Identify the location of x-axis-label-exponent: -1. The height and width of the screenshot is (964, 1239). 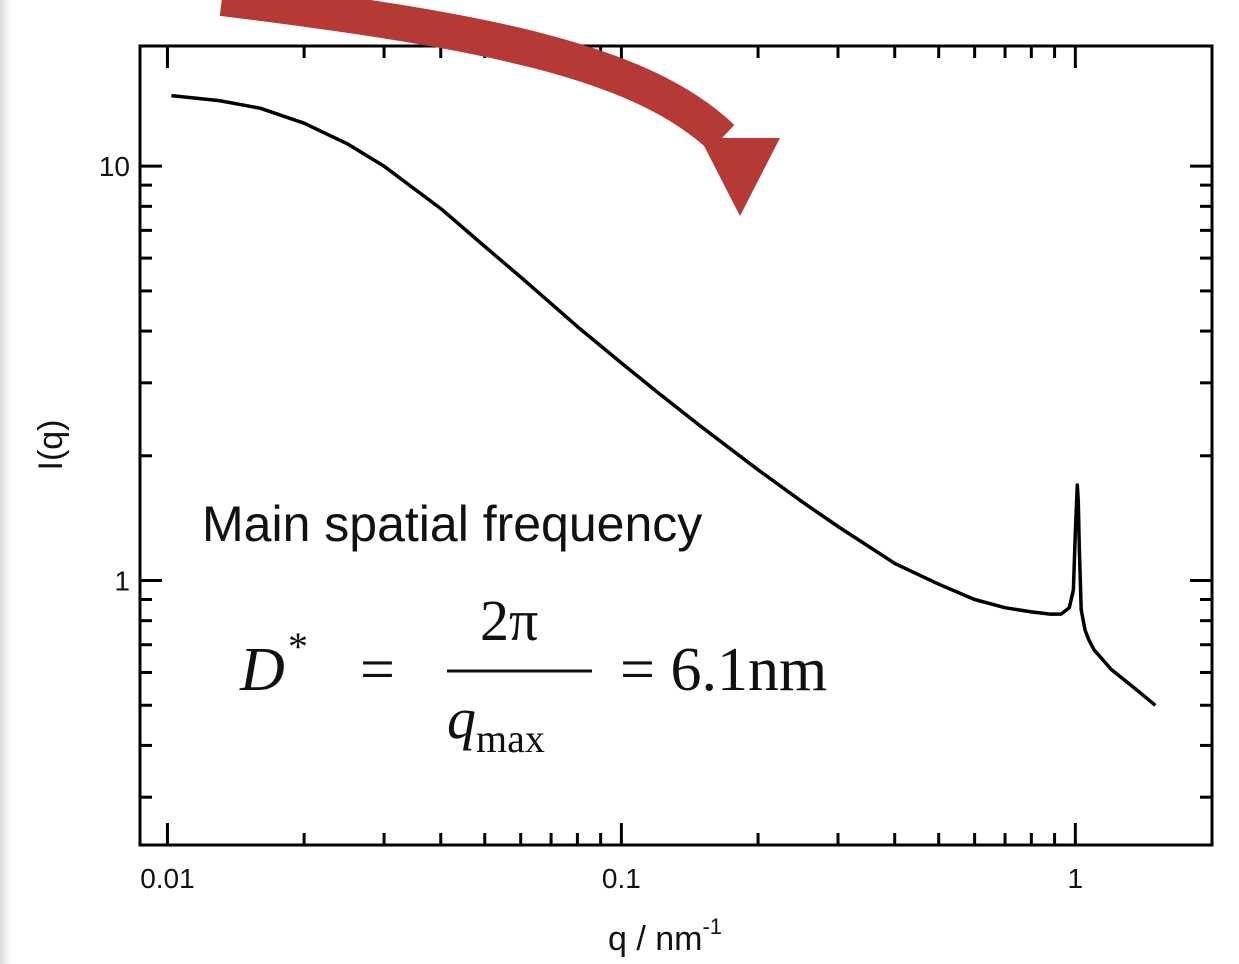
(712, 926).